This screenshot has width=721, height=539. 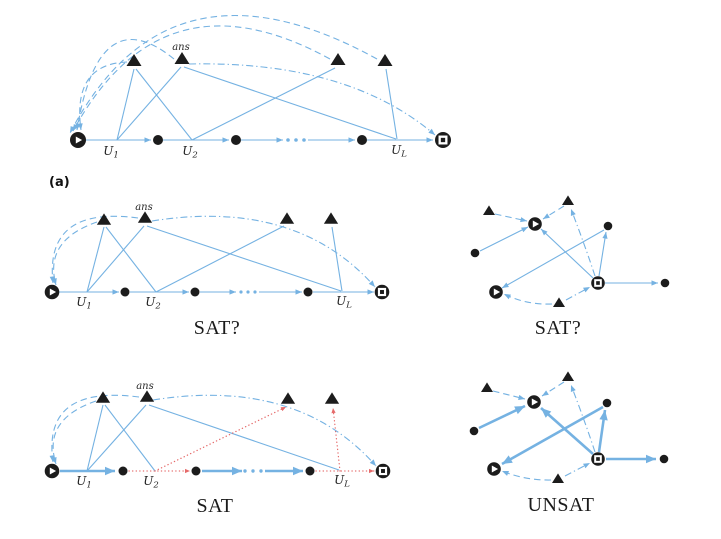 What do you see at coordinates (214, 506) in the screenshot?
I see `caption-sat: SAT` at bounding box center [214, 506].